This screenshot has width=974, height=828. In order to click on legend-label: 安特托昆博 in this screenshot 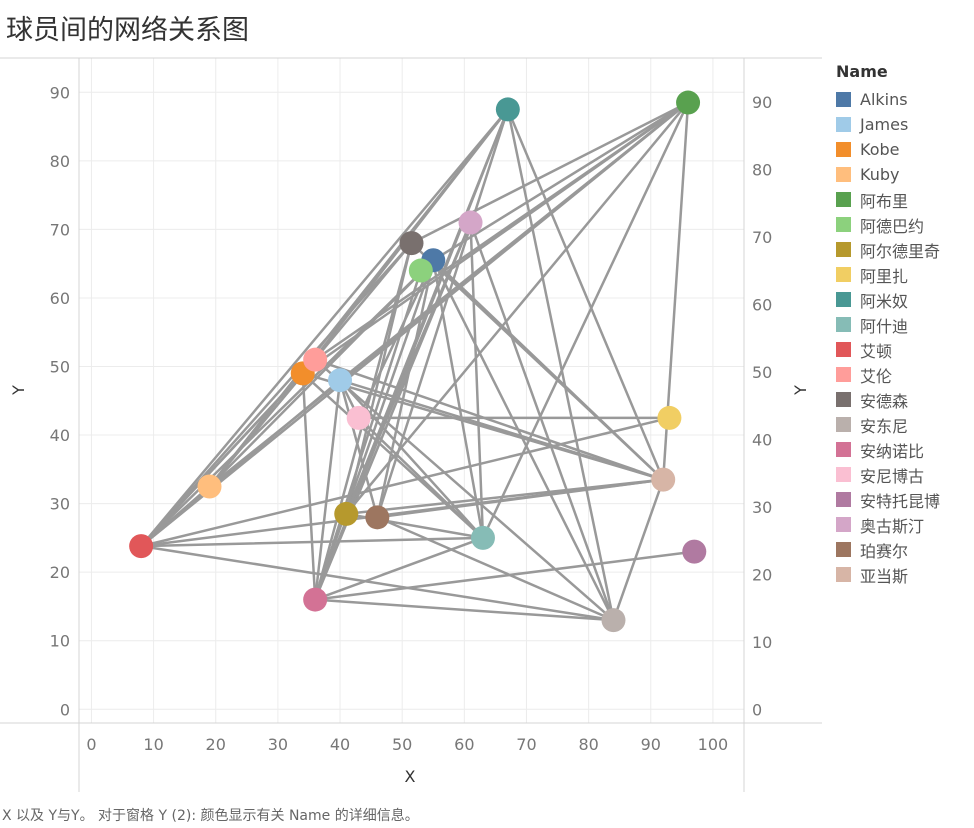, I will do `click(900, 501)`.